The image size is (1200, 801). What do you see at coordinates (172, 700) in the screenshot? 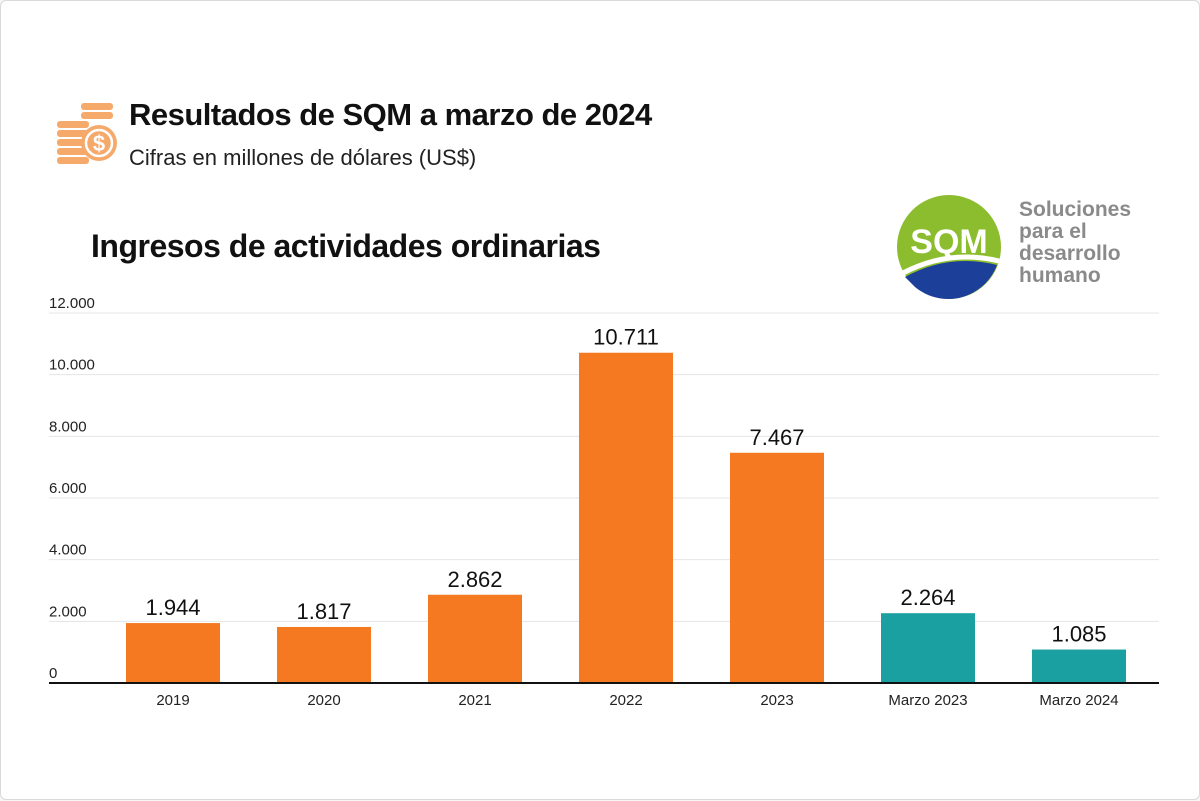
I see `x-tick-label: 2019` at bounding box center [172, 700].